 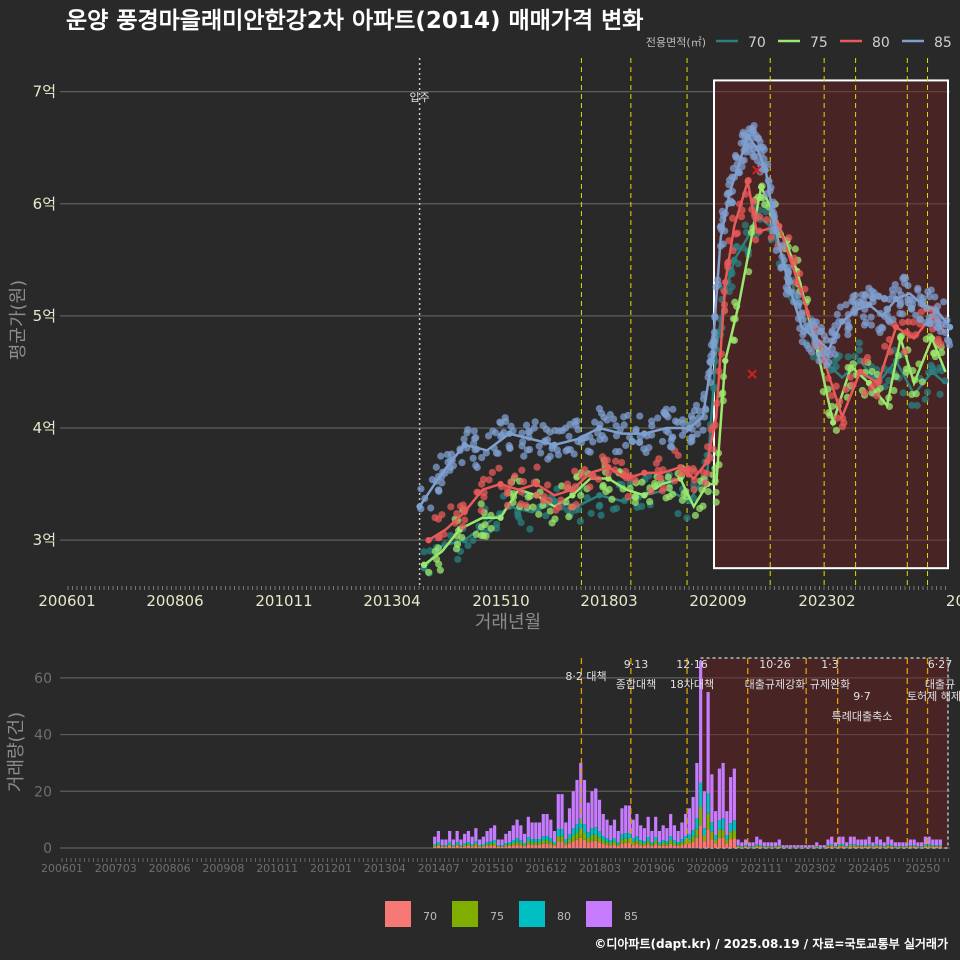 I want to click on bar-x-tick-label: 201803, so click(x=600, y=868).